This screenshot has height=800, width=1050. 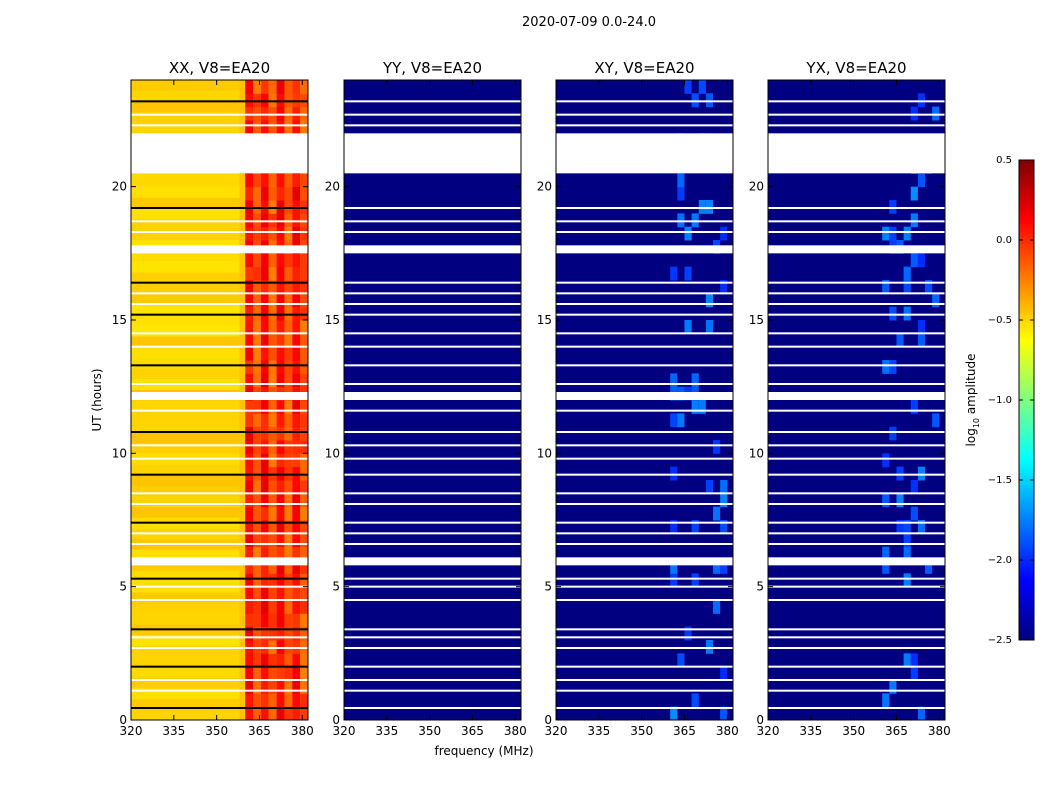 What do you see at coordinates (1000, 480) in the screenshot?
I see `colorbar-tick-label: −1.5` at bounding box center [1000, 480].